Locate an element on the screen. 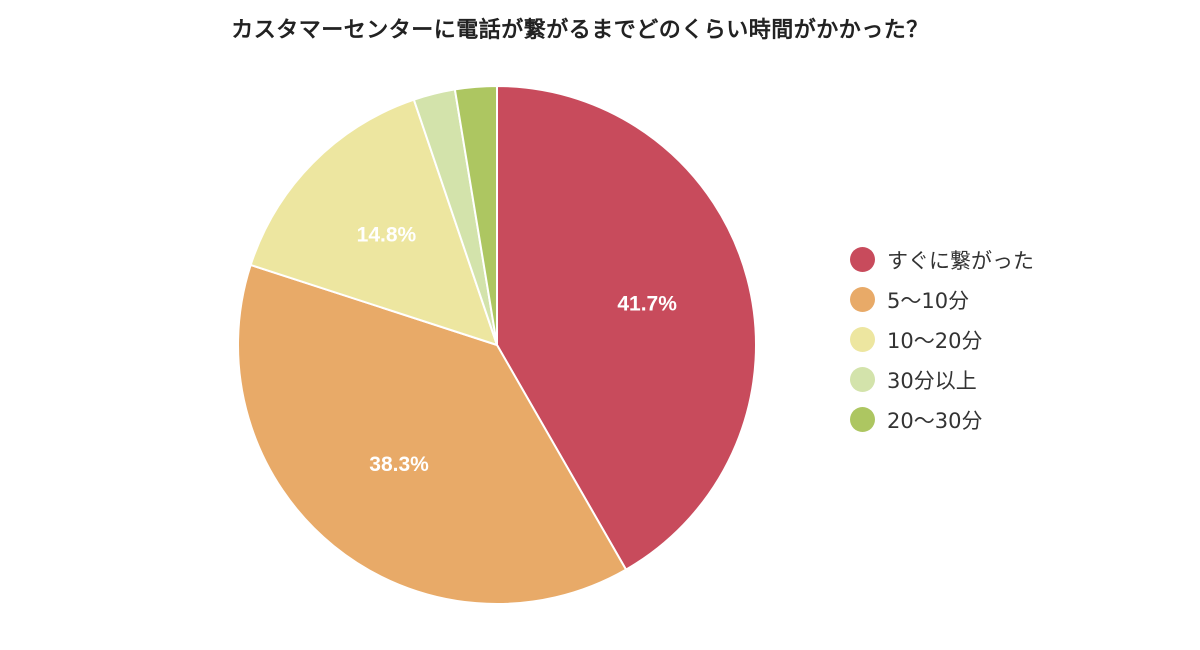  legend-item: 30分以上 is located at coordinates (942, 379).